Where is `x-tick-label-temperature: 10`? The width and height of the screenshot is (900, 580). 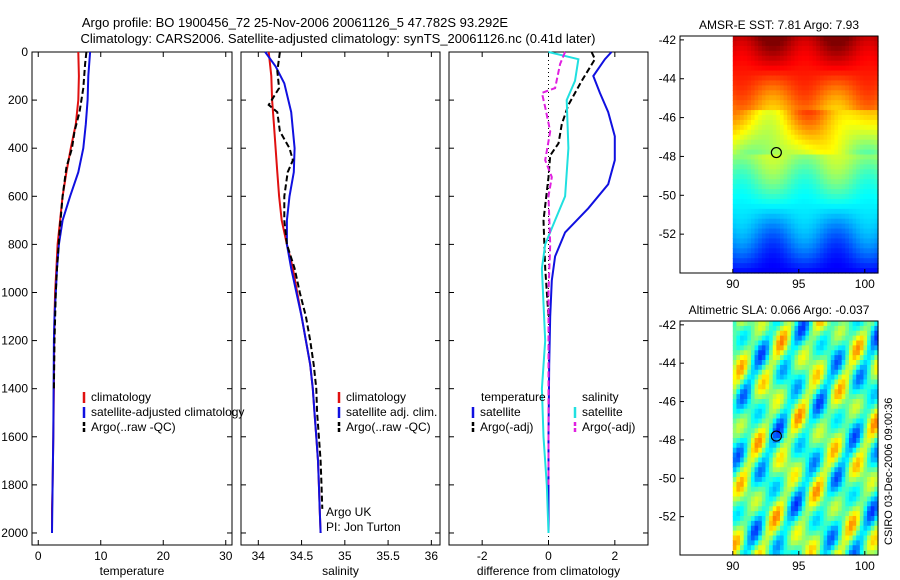
x-tick-label-temperature: 10 is located at coordinates (101, 556).